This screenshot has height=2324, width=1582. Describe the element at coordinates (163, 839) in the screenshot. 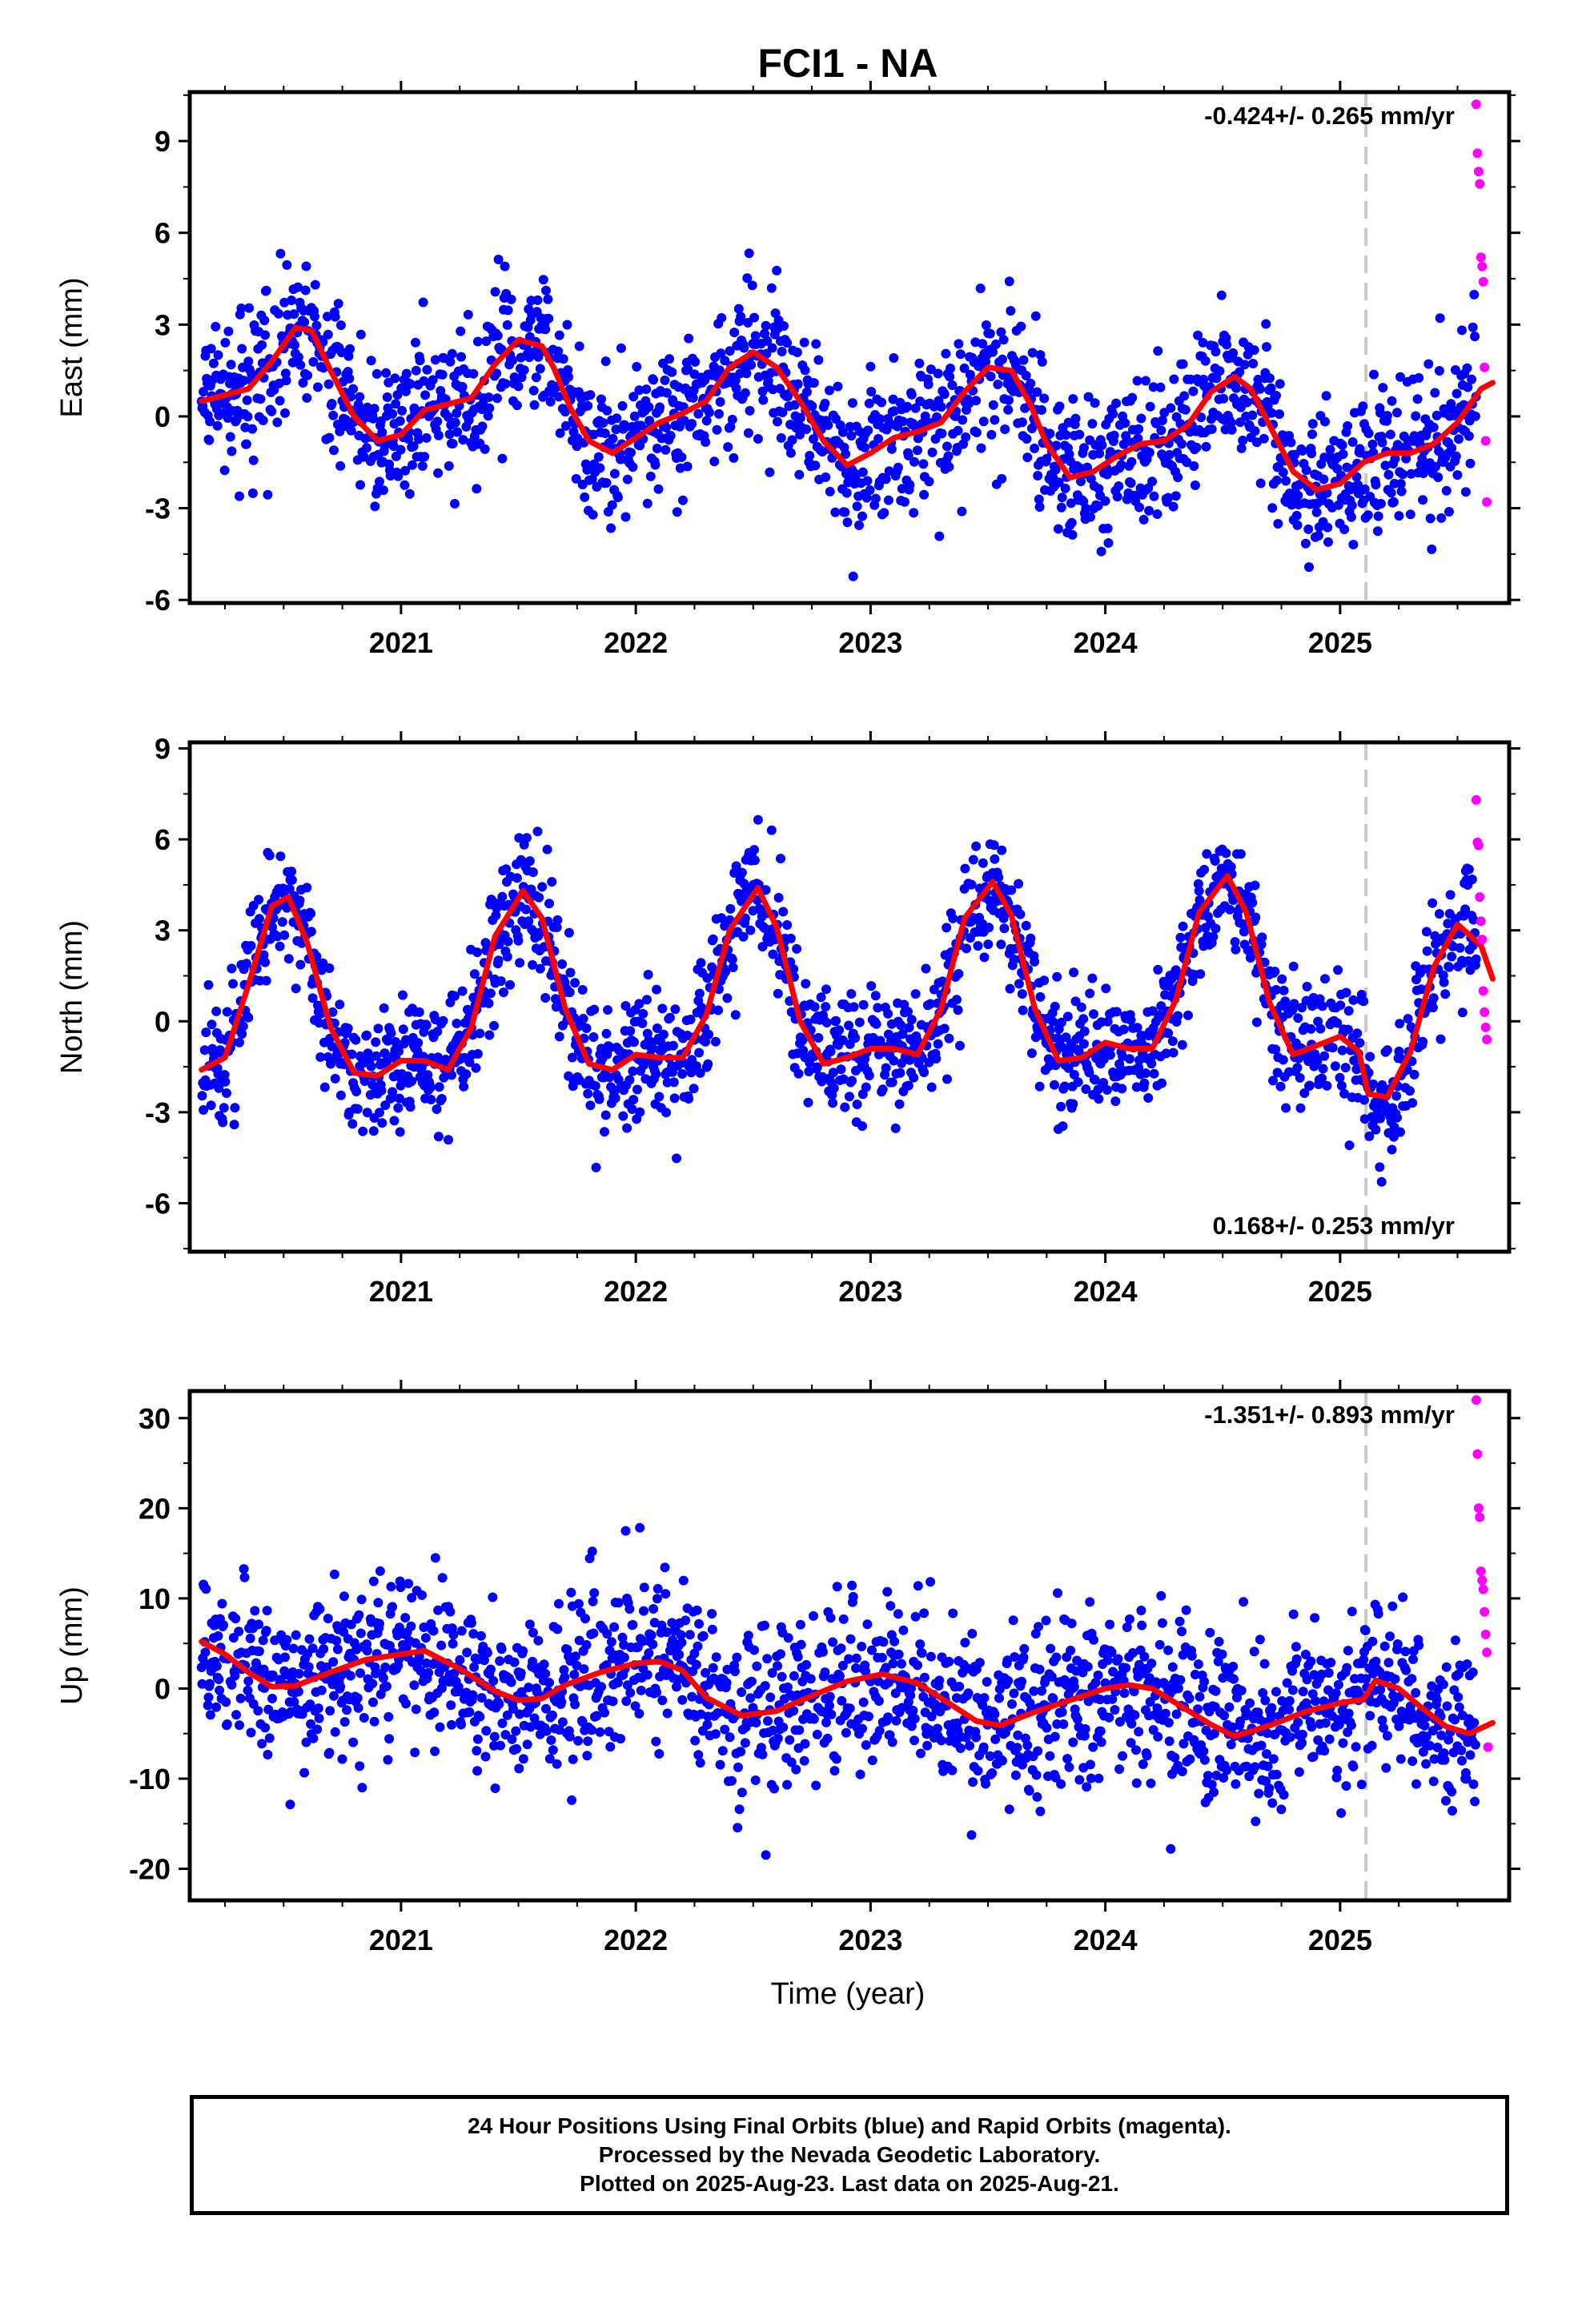

I see `y-tick-label: 6` at that location.